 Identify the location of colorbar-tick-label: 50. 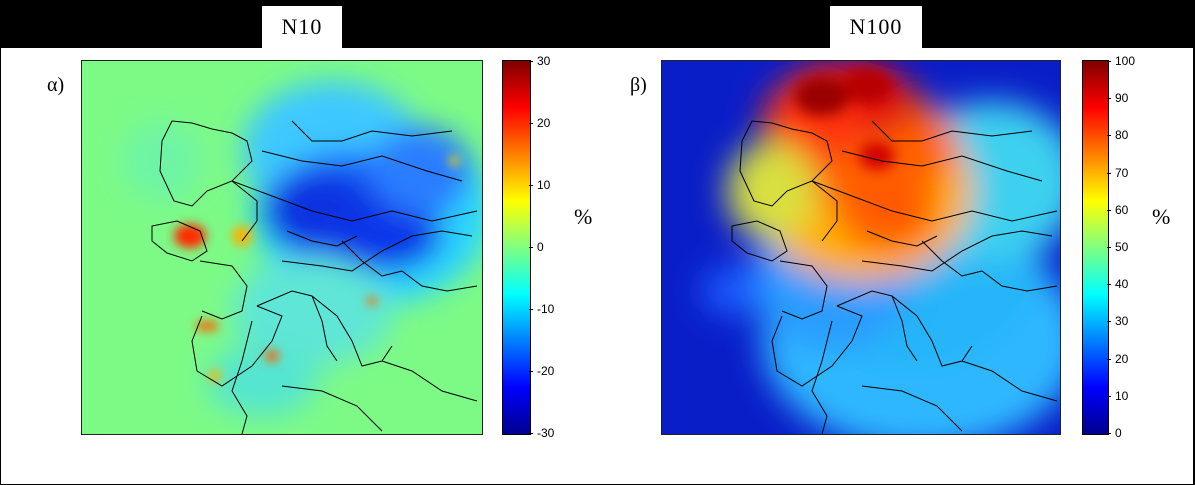
(1122, 247).